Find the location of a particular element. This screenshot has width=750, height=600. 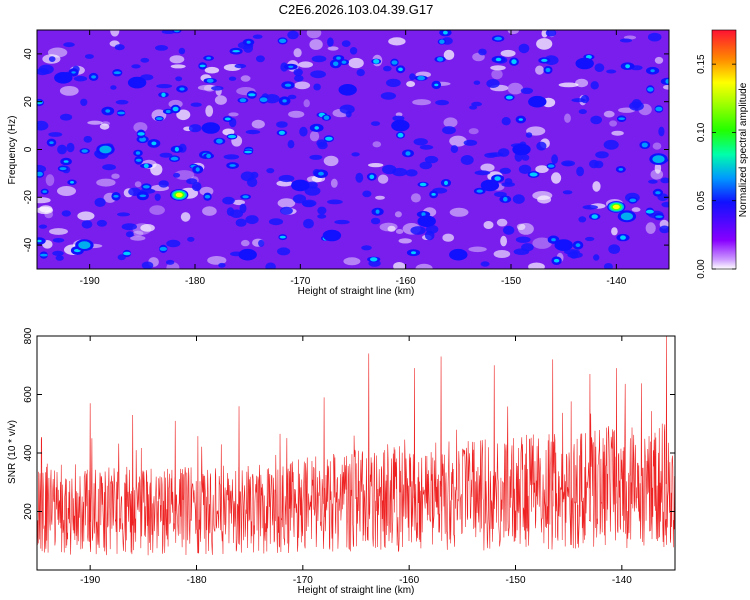

colorbar-tick-label: 0.15 is located at coordinates (701, 64).